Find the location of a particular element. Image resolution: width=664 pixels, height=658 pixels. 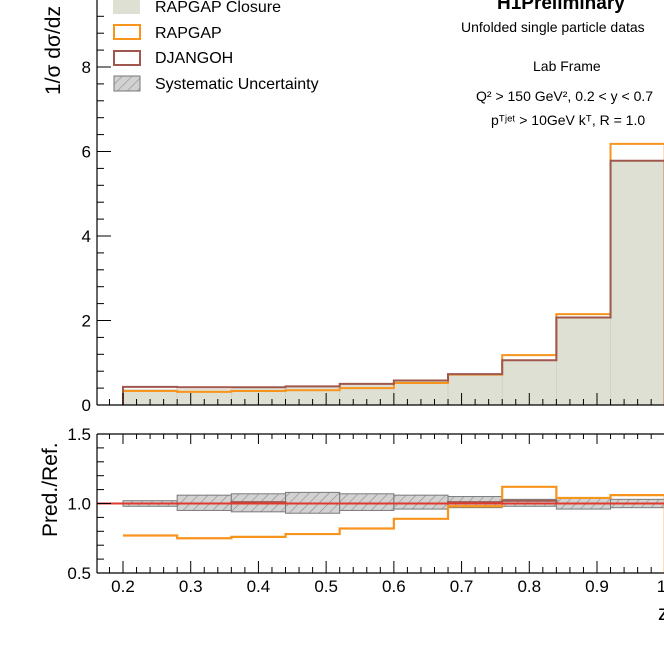

main-y-tick-label: 8 is located at coordinates (86, 67).